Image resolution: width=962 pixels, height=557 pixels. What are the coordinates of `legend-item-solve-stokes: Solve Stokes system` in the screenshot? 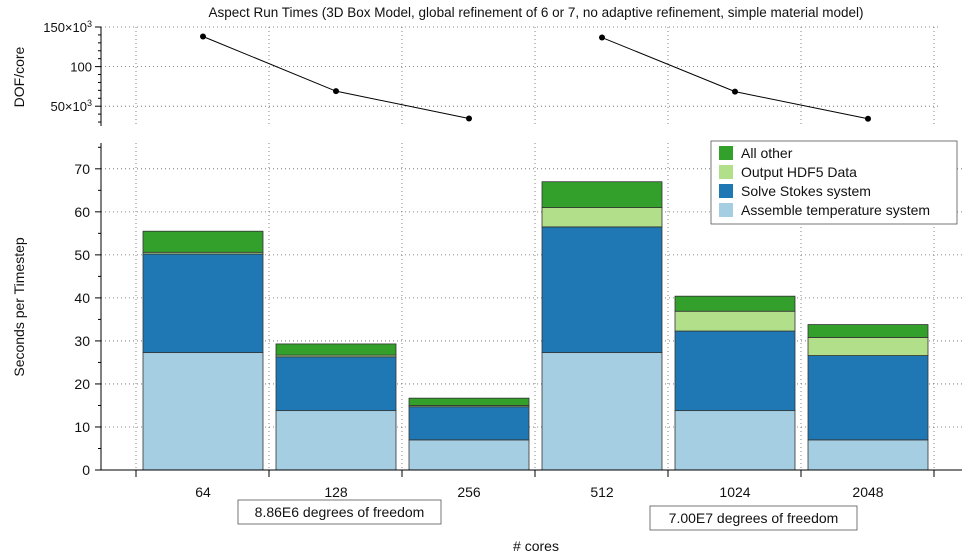 It's located at (795, 191).